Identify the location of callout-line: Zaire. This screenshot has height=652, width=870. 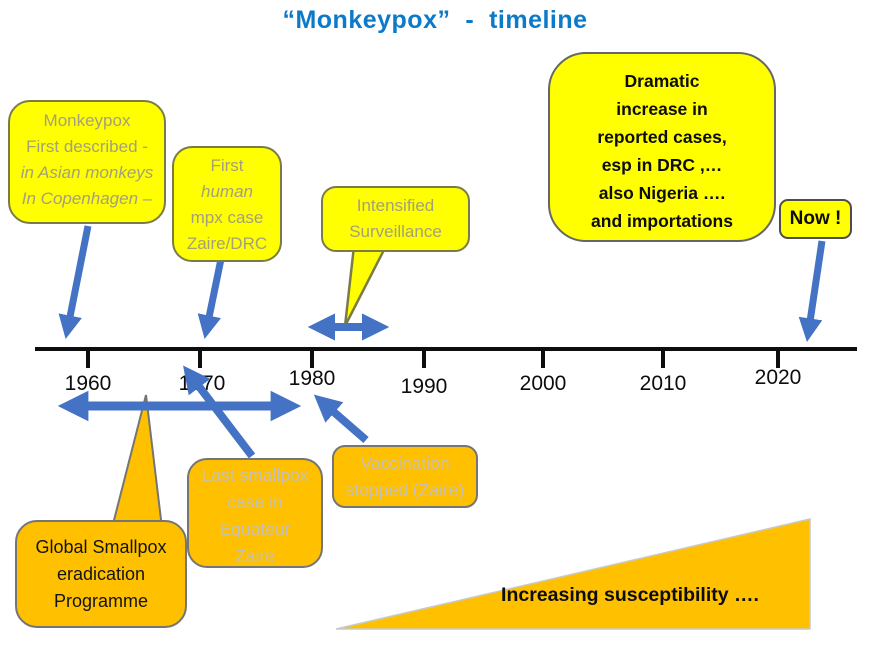
(255, 556).